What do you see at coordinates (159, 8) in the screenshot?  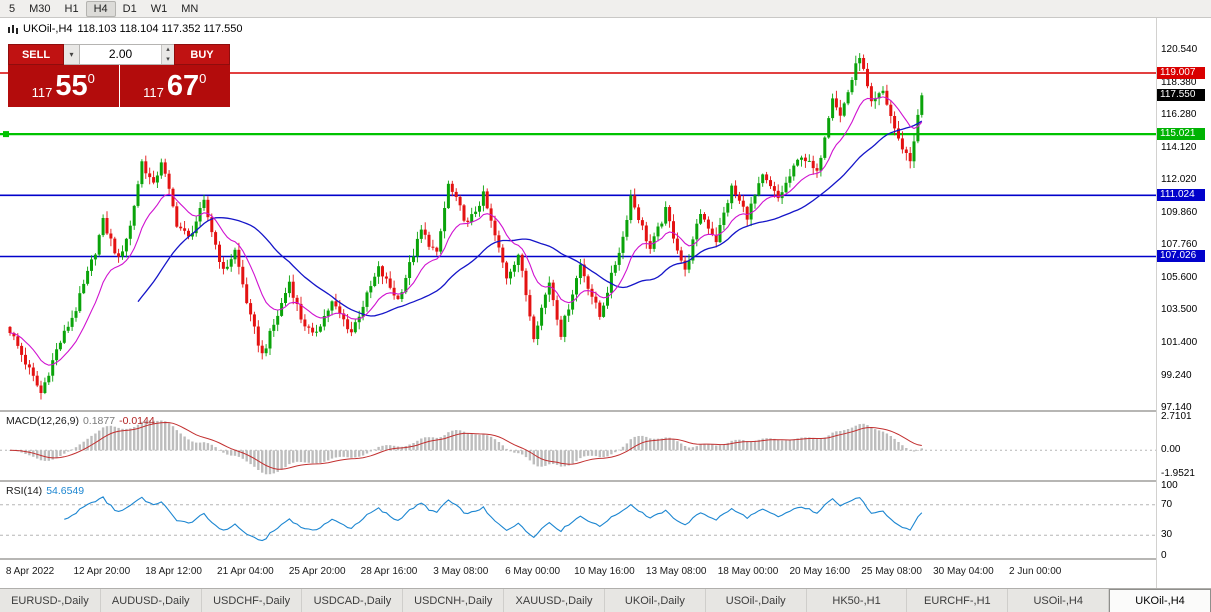 I see `timeframe-button-w1: W1` at bounding box center [159, 8].